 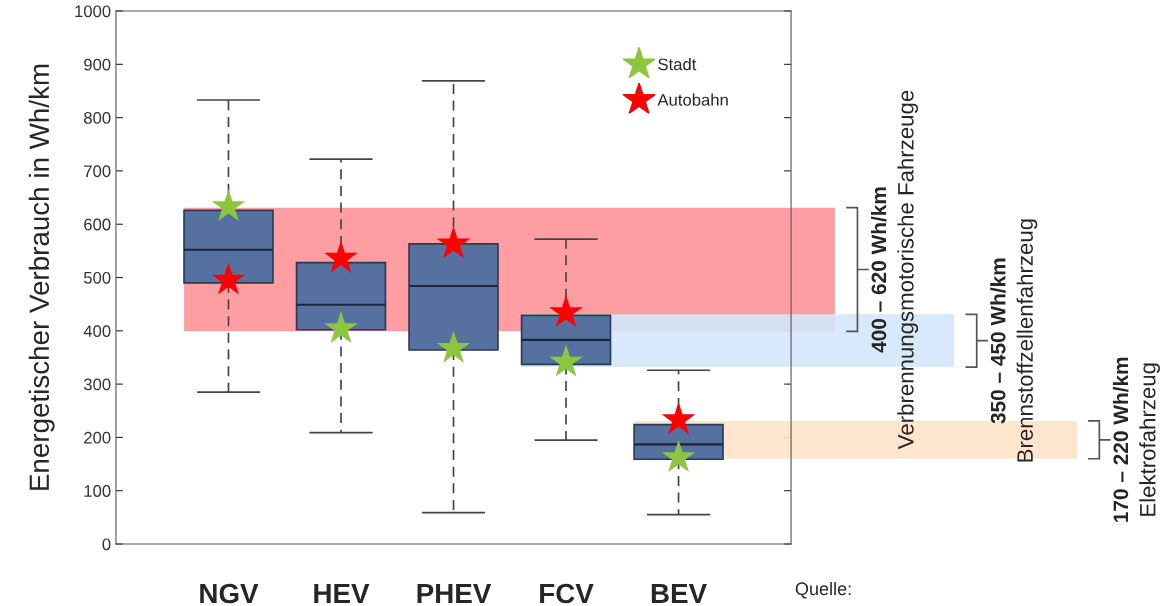 What do you see at coordinates (1136, 439) in the screenshot?
I see `band-label: 170 – 220 Wh/km Elektrofahrzeug` at bounding box center [1136, 439].